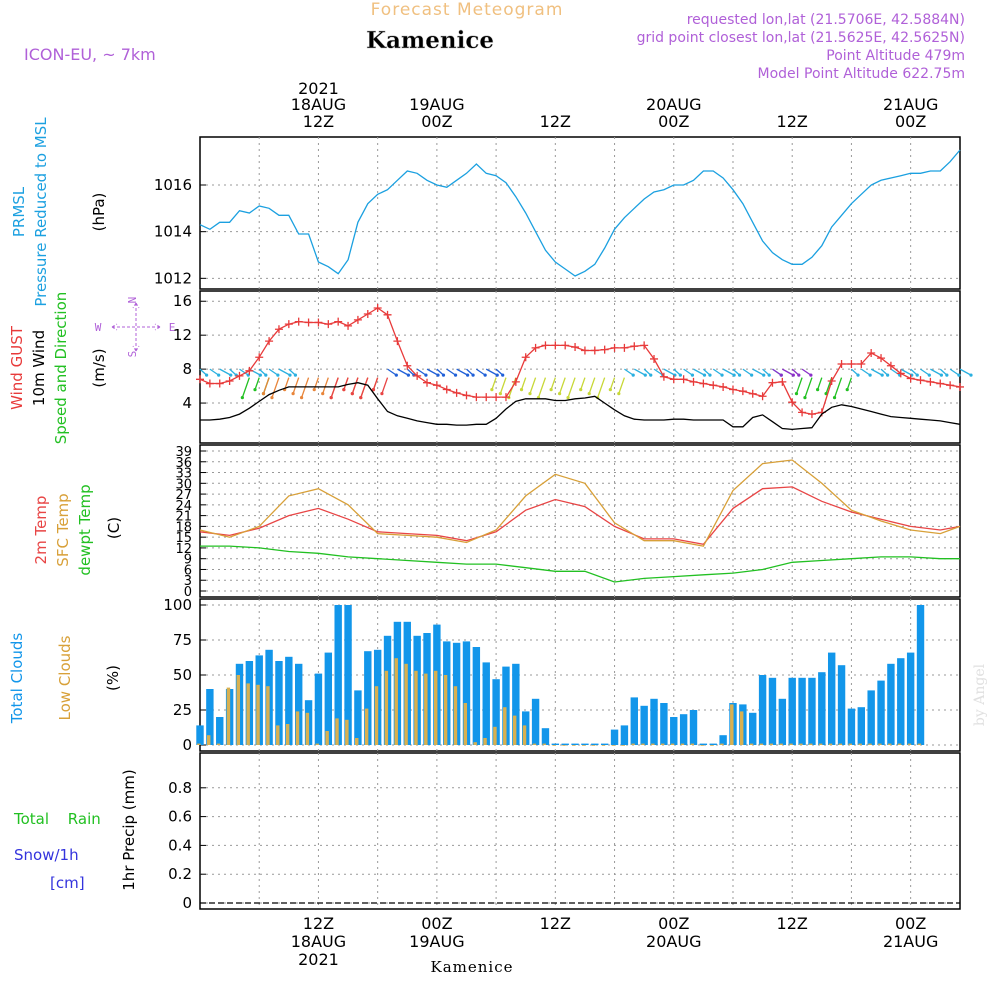 The image size is (1000, 1000). What do you see at coordinates (187, 903) in the screenshot?
I see `y-tick-label: 0` at bounding box center [187, 903].